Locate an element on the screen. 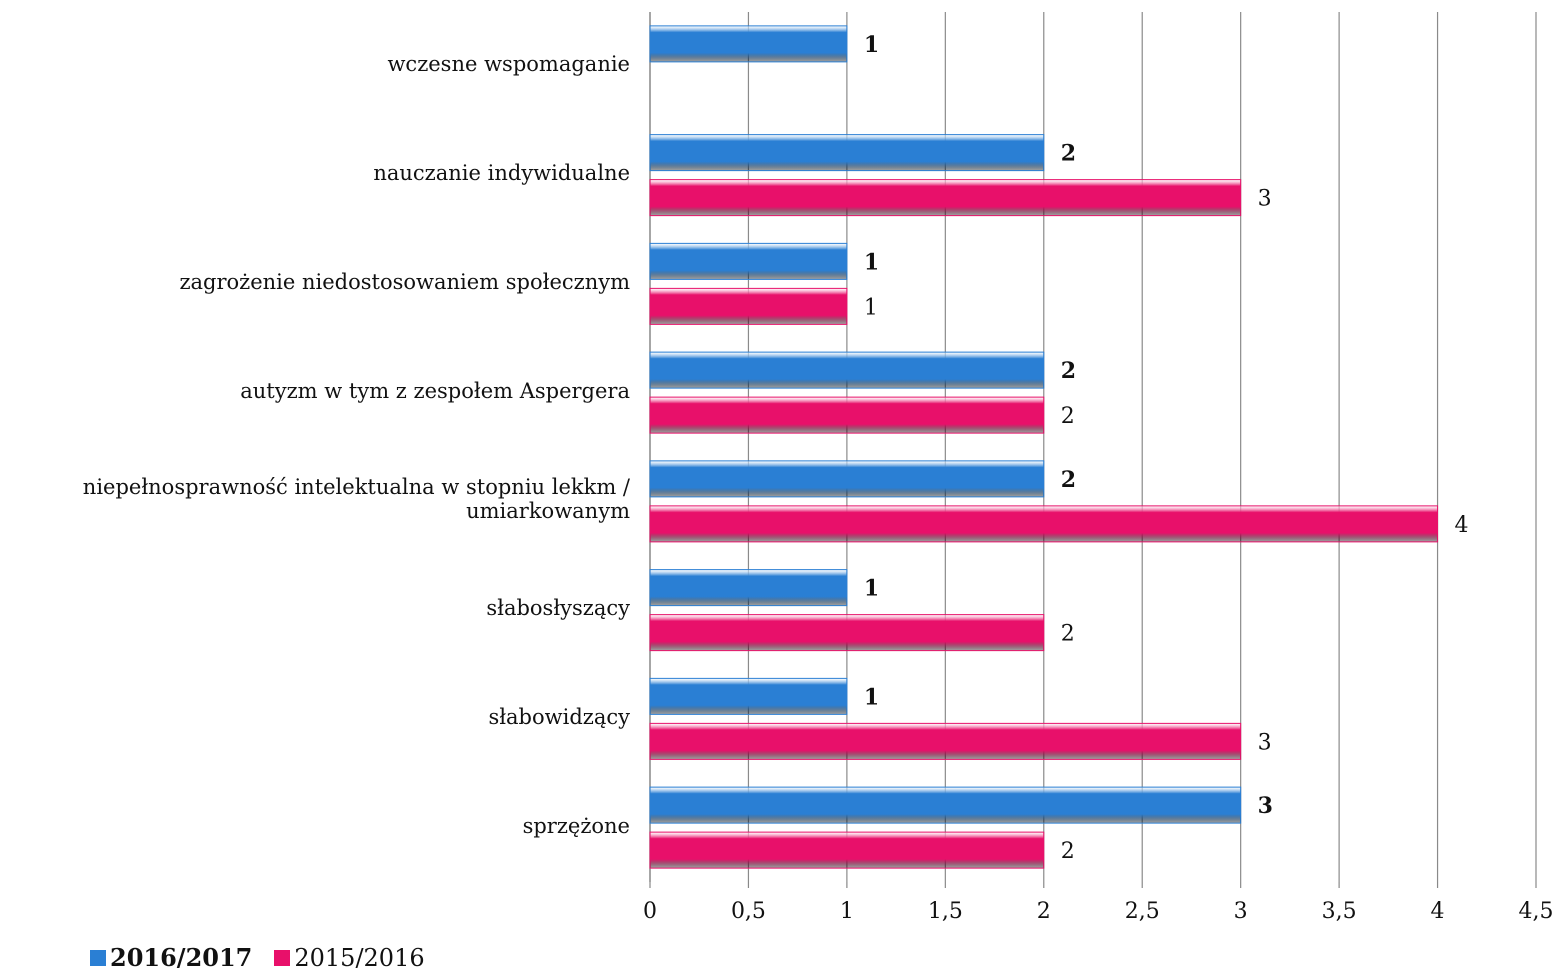 The height and width of the screenshot is (973, 1561). value-label-series-1-cat-4: 2 is located at coordinates (1068, 480).